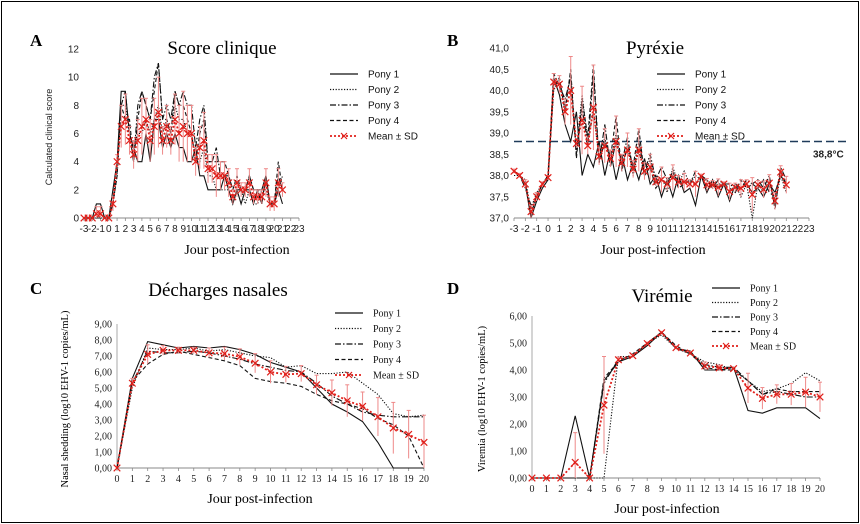  Describe the element at coordinates (378, 479) in the screenshot. I see `panel-c-xtick-label: 17` at that location.